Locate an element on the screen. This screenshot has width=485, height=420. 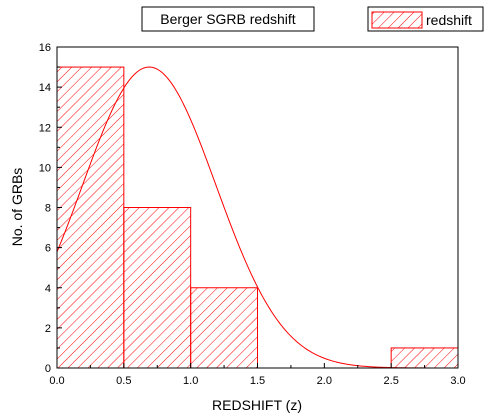
y-tick-label: 10 is located at coordinates (45, 168).